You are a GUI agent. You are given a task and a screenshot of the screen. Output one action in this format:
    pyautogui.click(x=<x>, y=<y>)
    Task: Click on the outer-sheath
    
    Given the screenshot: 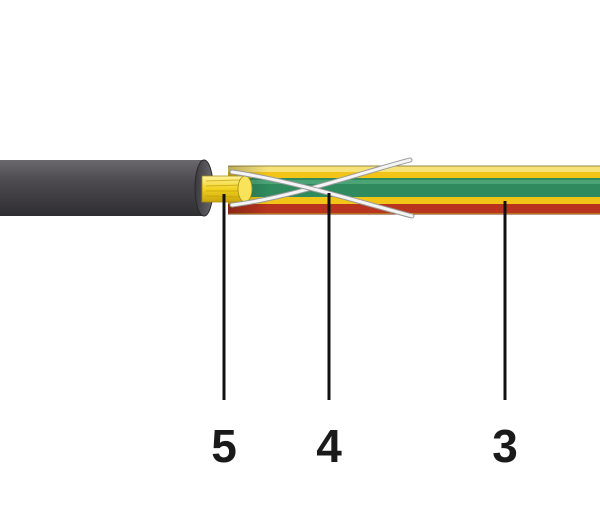 What is the action you would take?
    pyautogui.click(x=107, y=188)
    